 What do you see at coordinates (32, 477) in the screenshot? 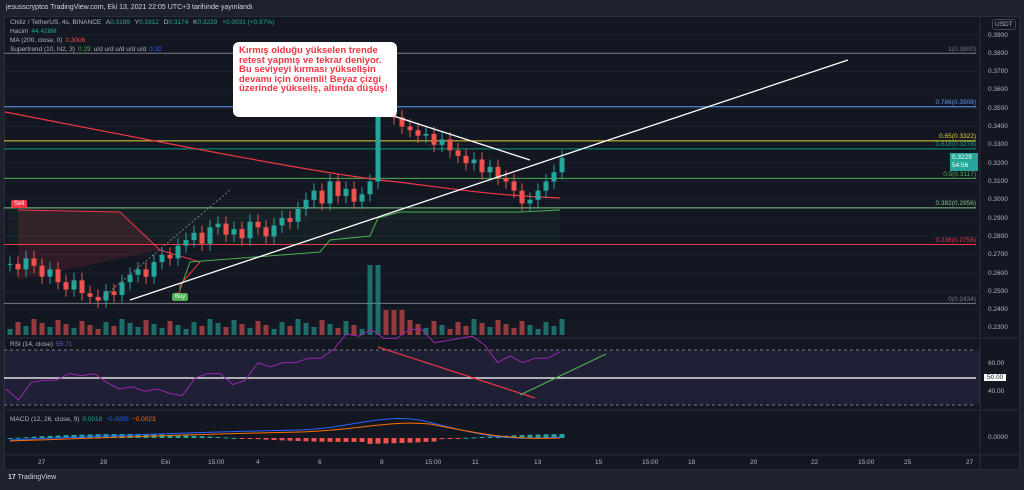
I see `tradingview-logo: 17 TradingView` at bounding box center [32, 477].